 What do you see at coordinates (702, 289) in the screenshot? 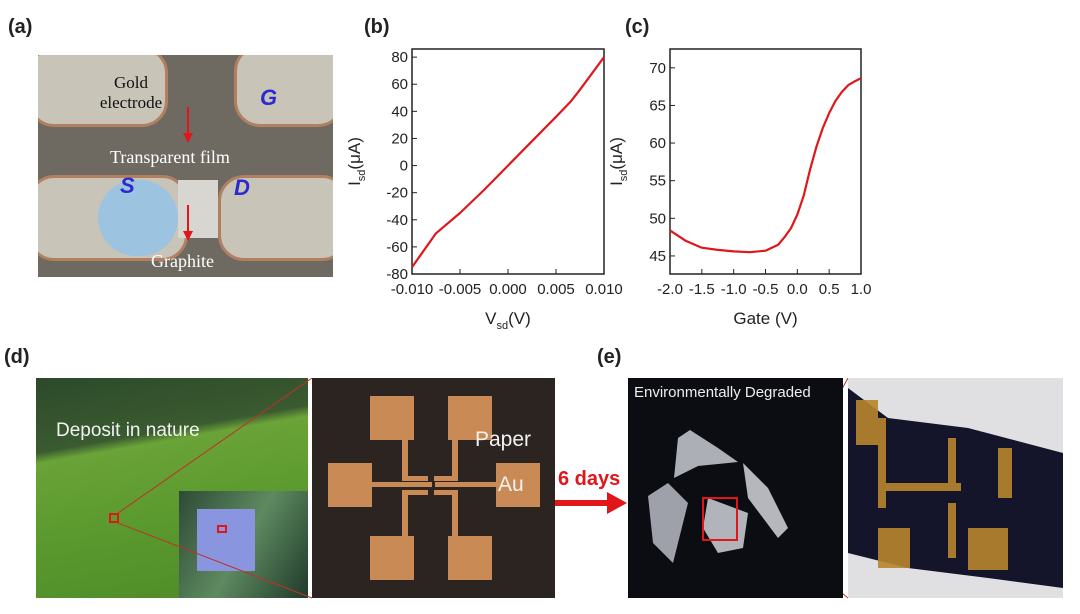
I see `x-tick-label: -1.5` at bounding box center [702, 289].